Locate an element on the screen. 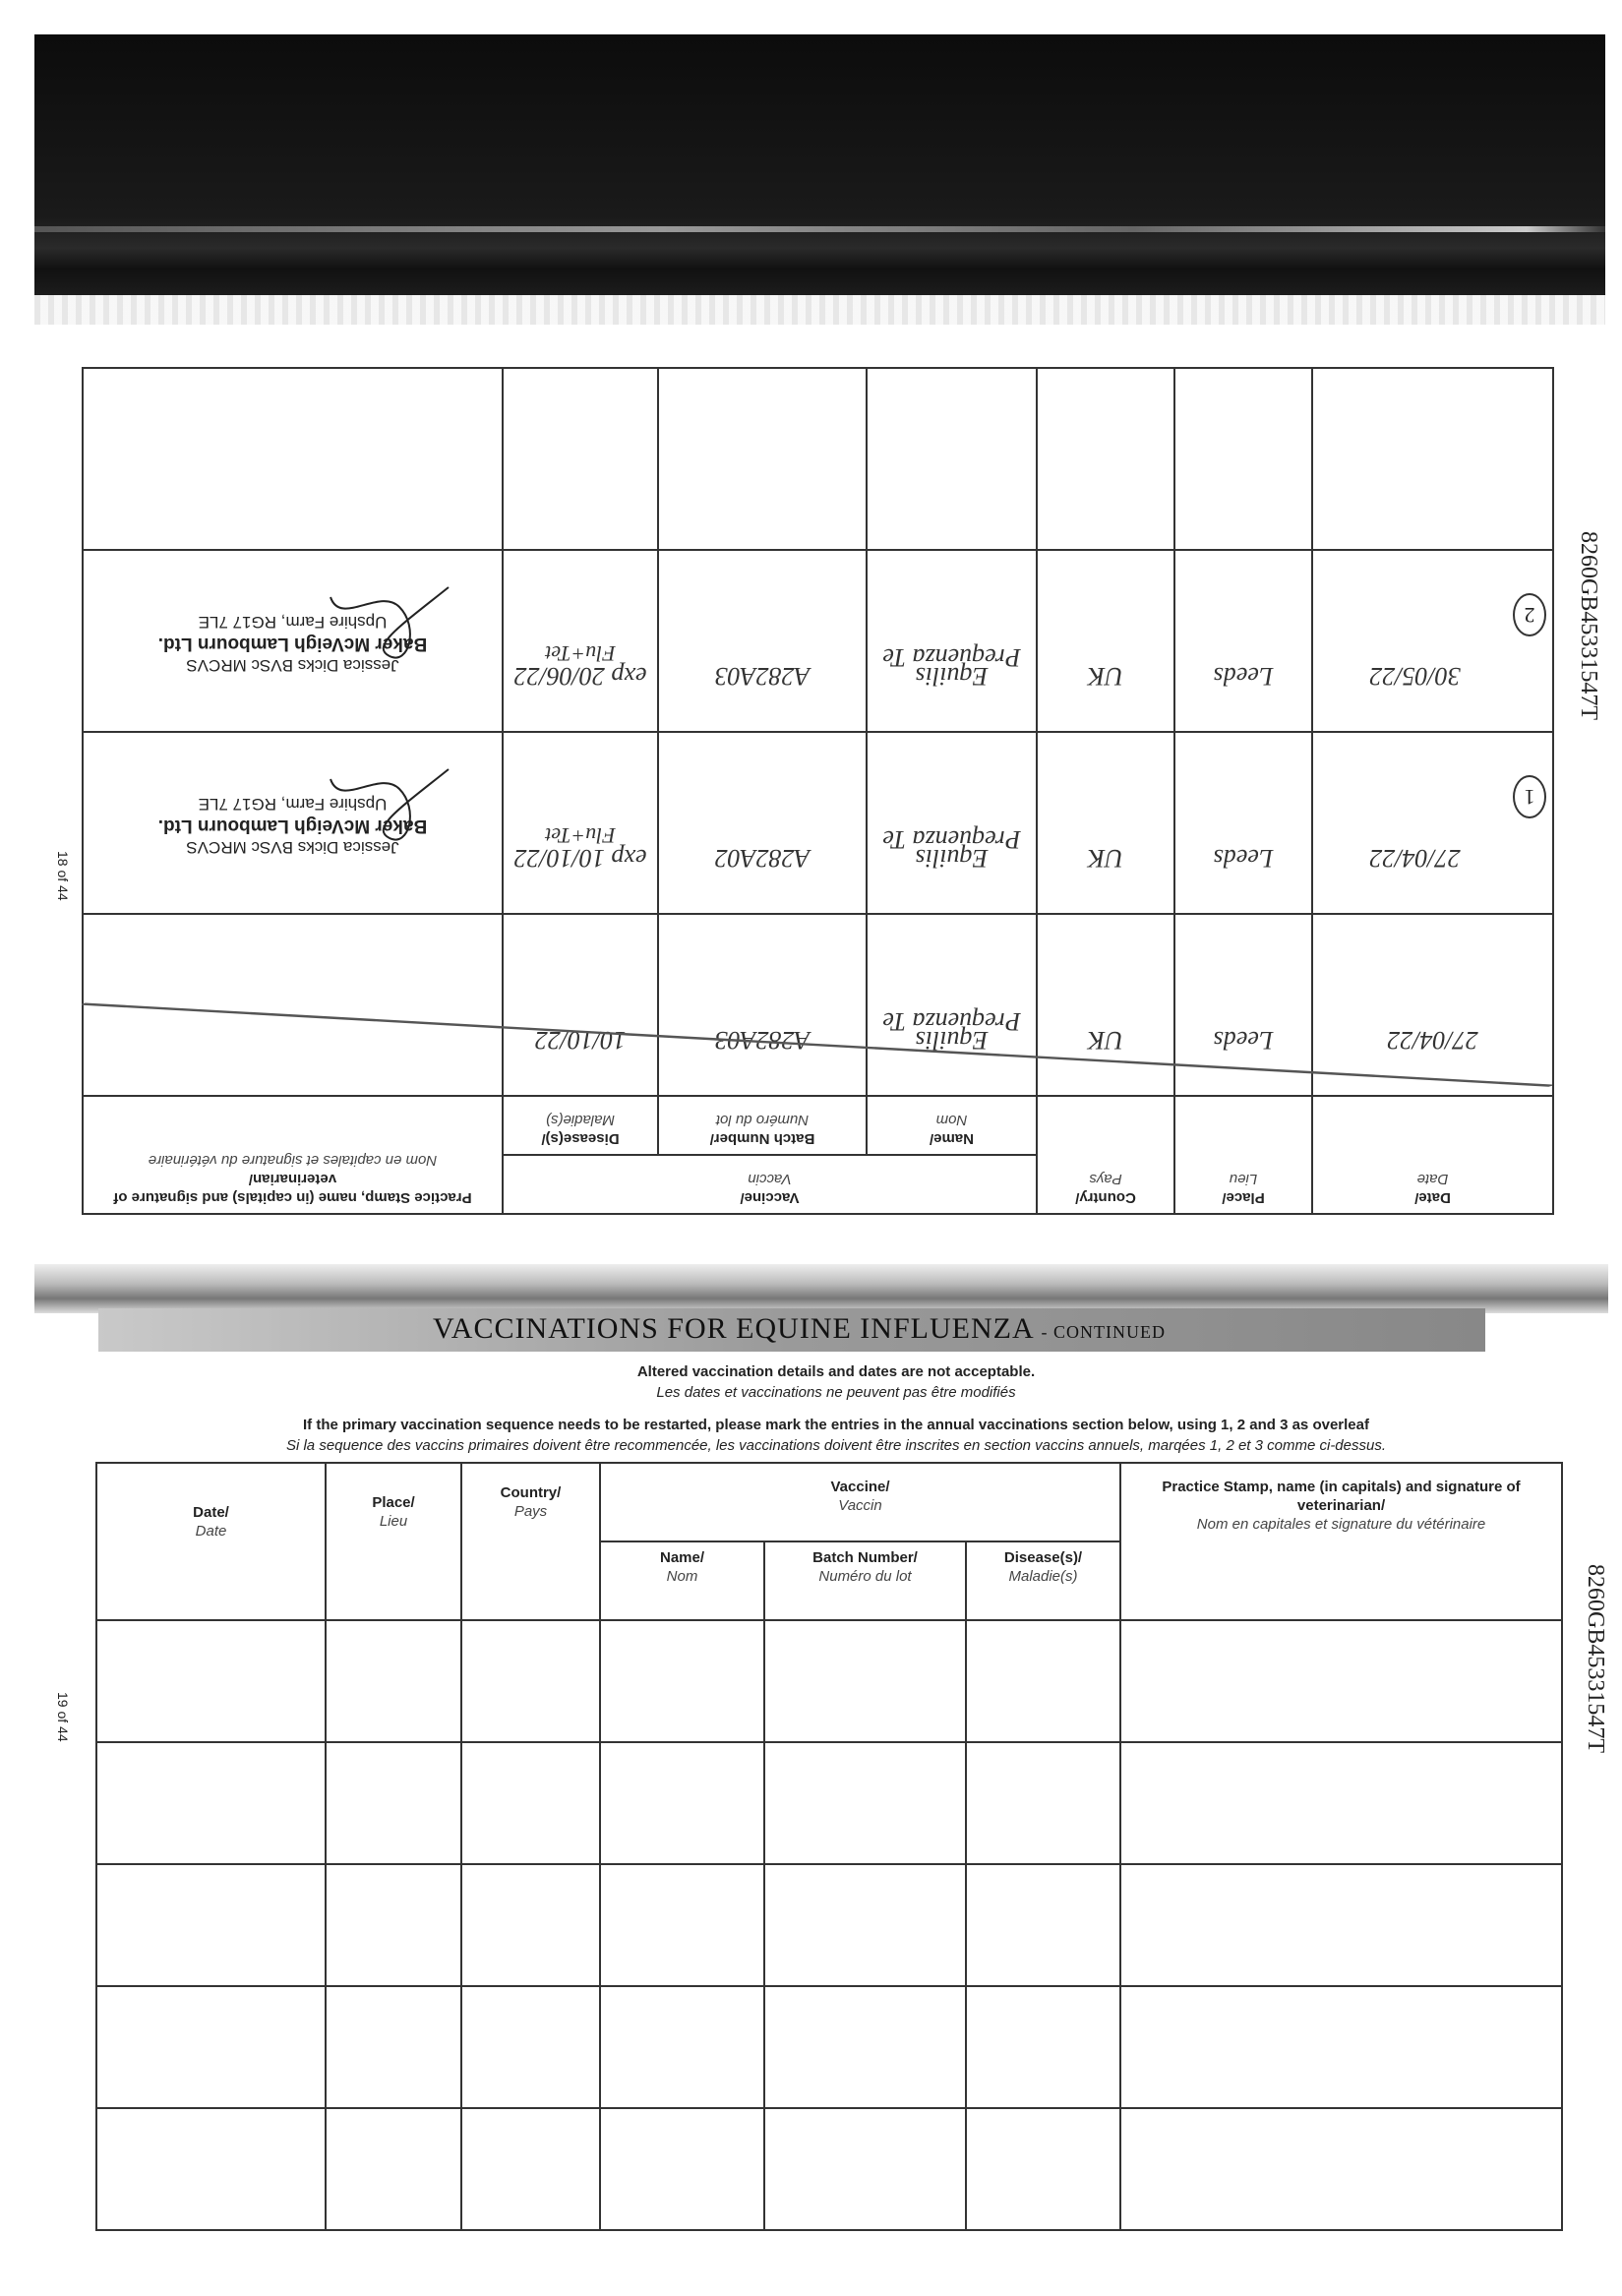 Image resolution: width=1622 pixels, height=2296 pixels. document-code-page19: 8260GB45331547T is located at coordinates (1595, 1658).